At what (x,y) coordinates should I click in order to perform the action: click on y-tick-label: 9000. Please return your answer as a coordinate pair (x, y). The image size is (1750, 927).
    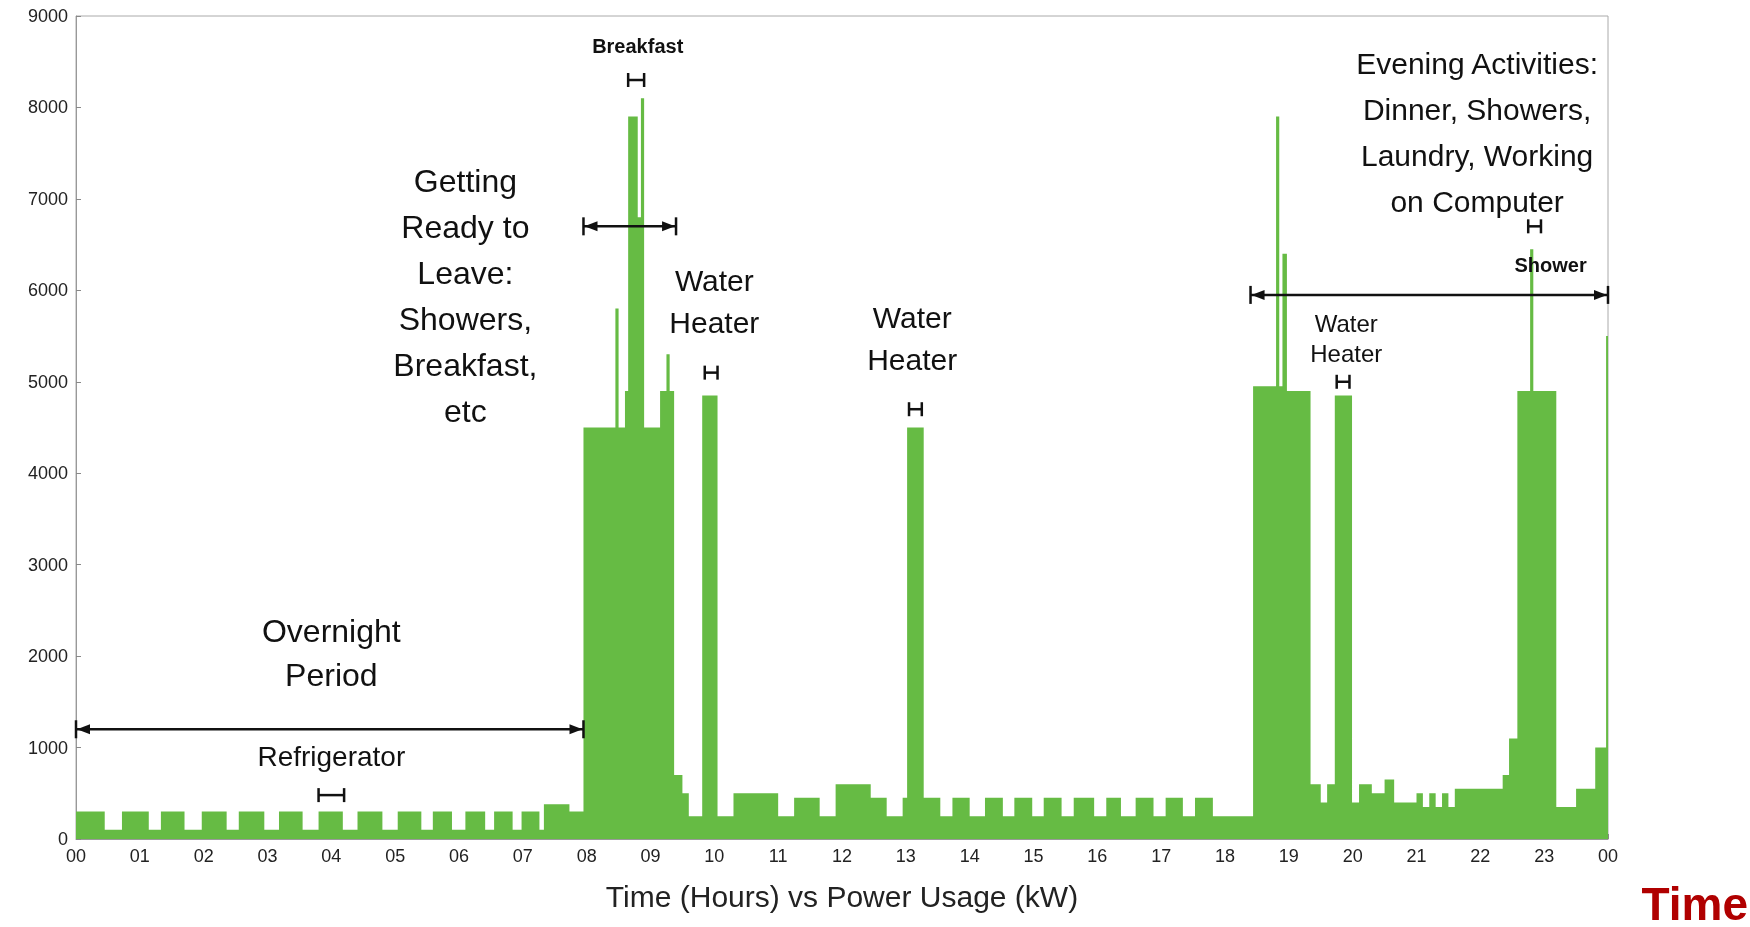
    Looking at the image, I should click on (47, 16).